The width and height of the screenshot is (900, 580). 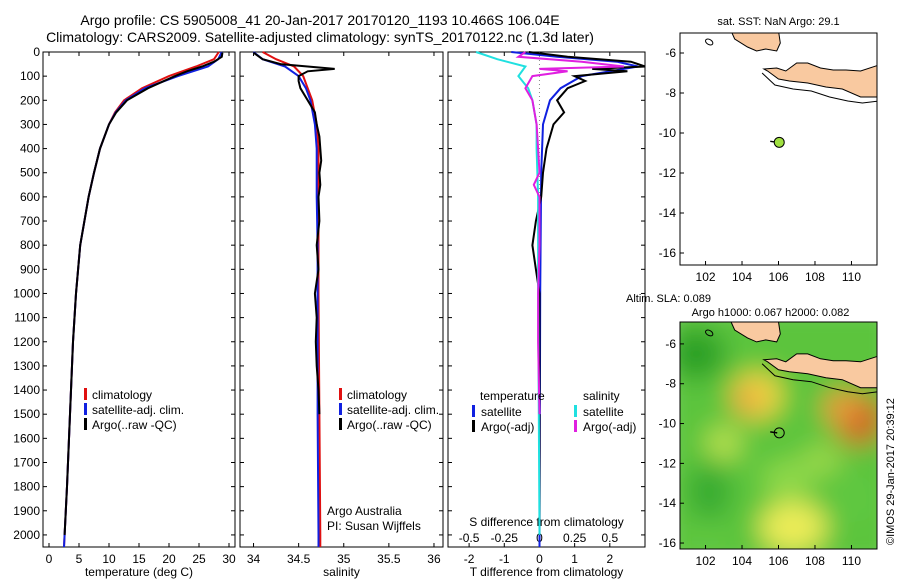 I want to click on y-tick-label: 1100, so click(x=27, y=318).